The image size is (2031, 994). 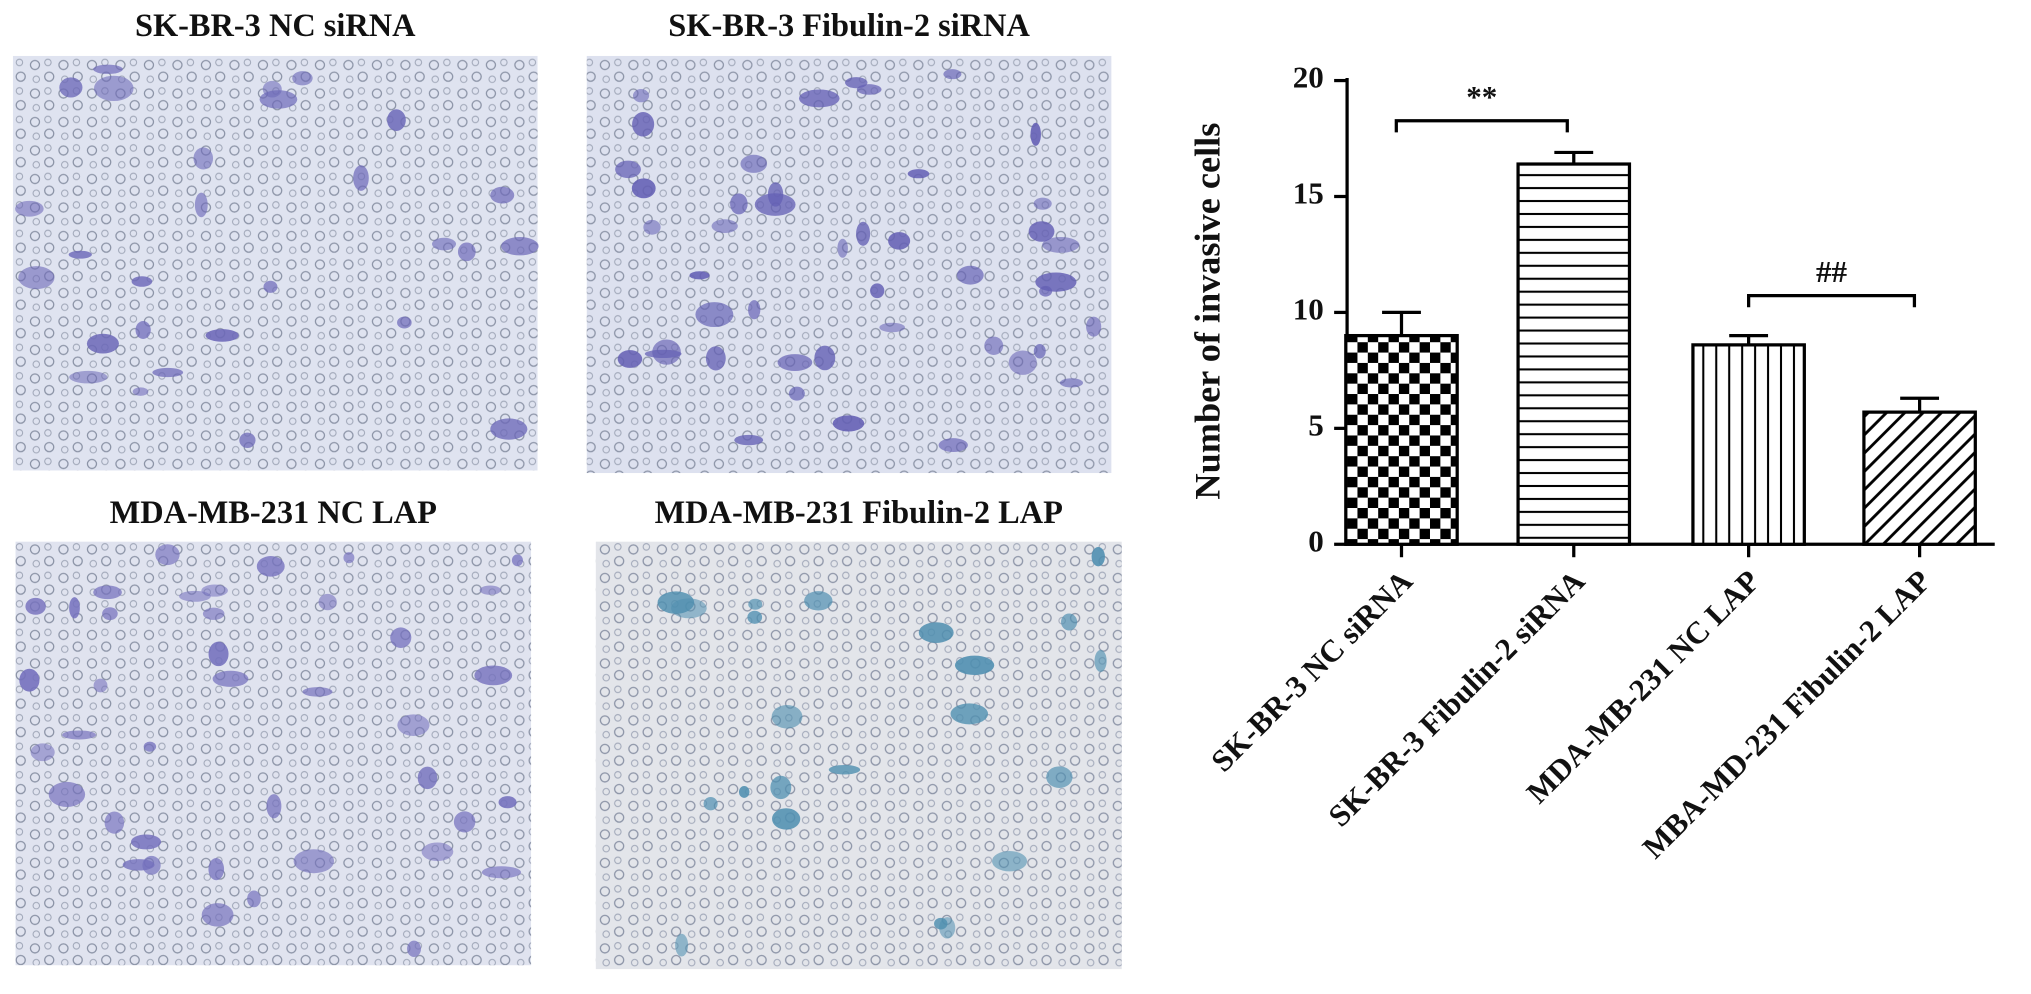 What do you see at coordinates (1308, 193) in the screenshot?
I see `y-tick-label: 15` at bounding box center [1308, 193].